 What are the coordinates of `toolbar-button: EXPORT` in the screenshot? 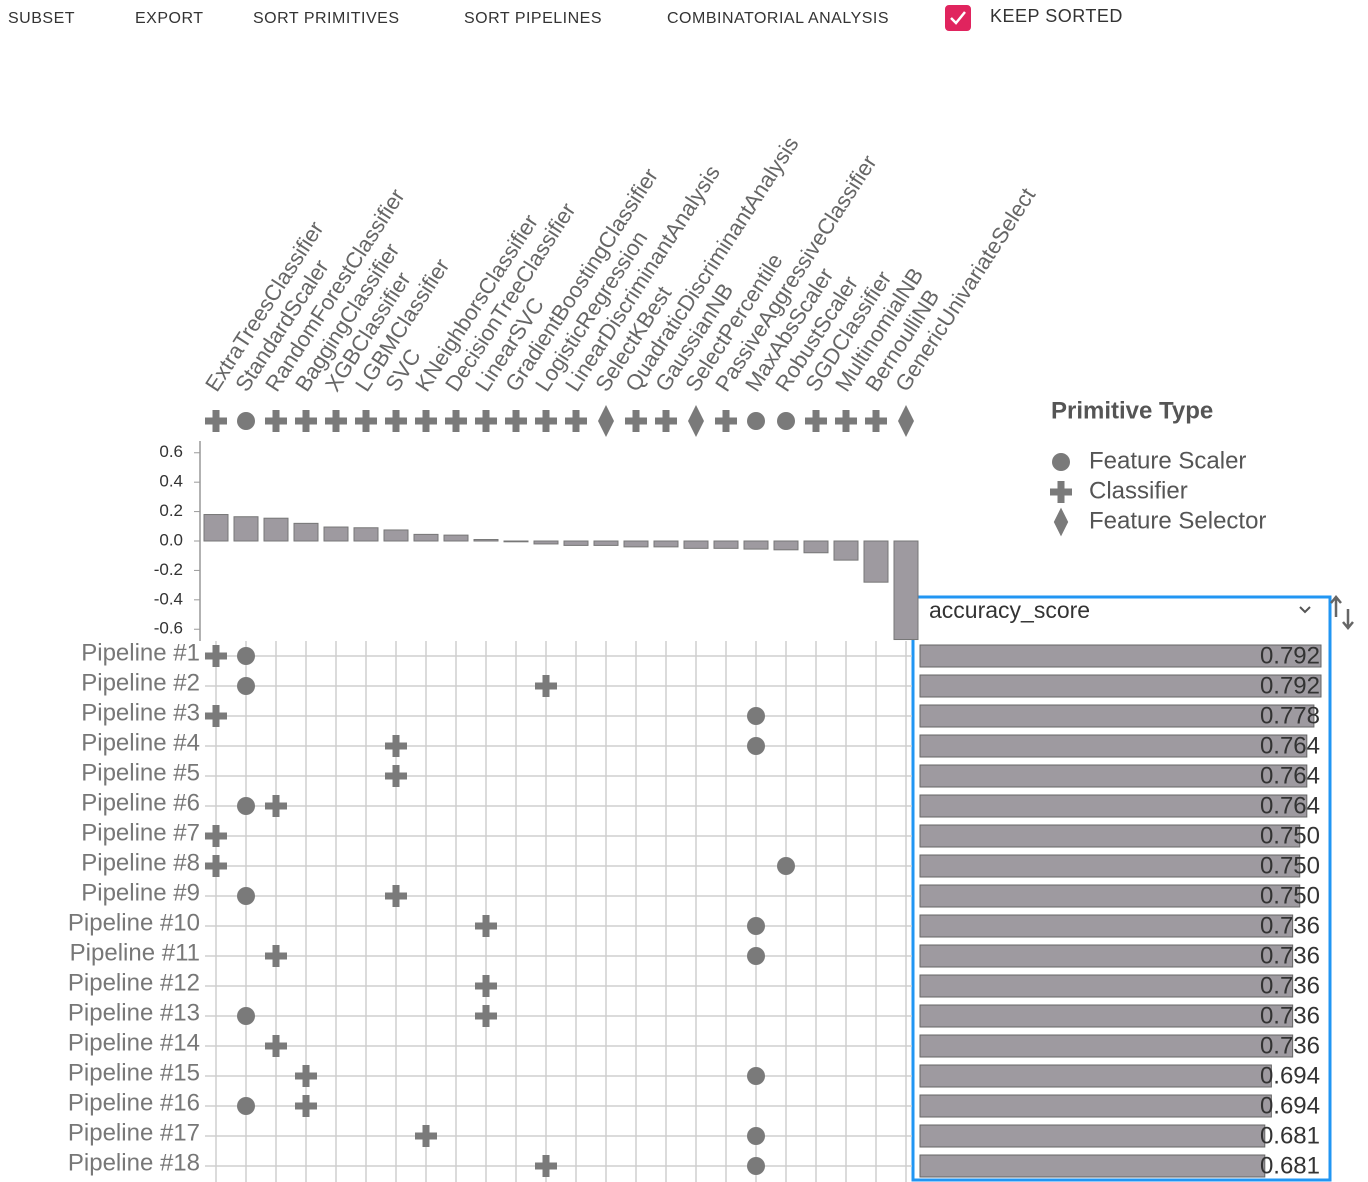 It's located at (169, 18).